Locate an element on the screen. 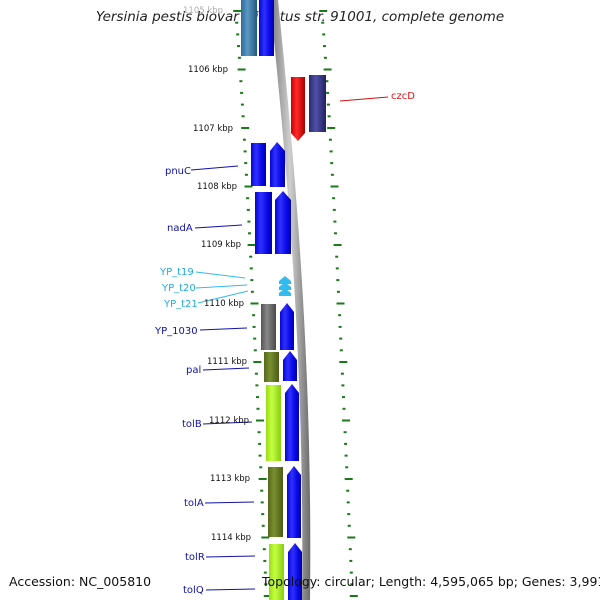 The image size is (600, 600). gene-label-tolR: tolR is located at coordinates (195, 557).